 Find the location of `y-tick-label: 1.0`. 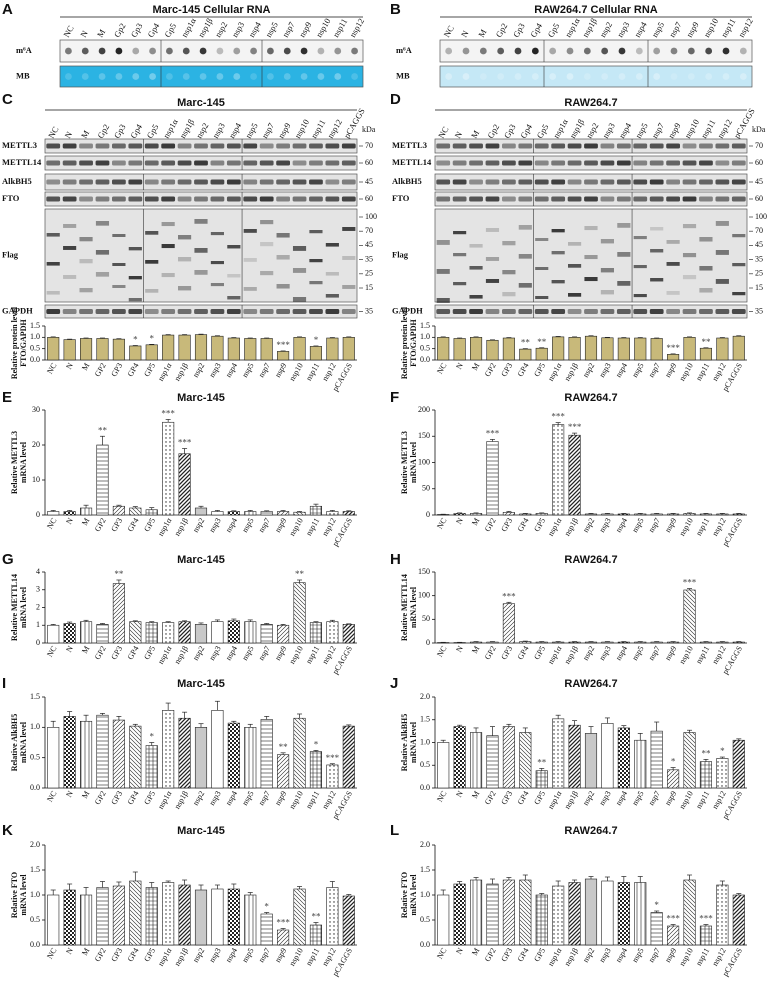

y-tick-label: 1.0 is located at coordinates (35, 894).